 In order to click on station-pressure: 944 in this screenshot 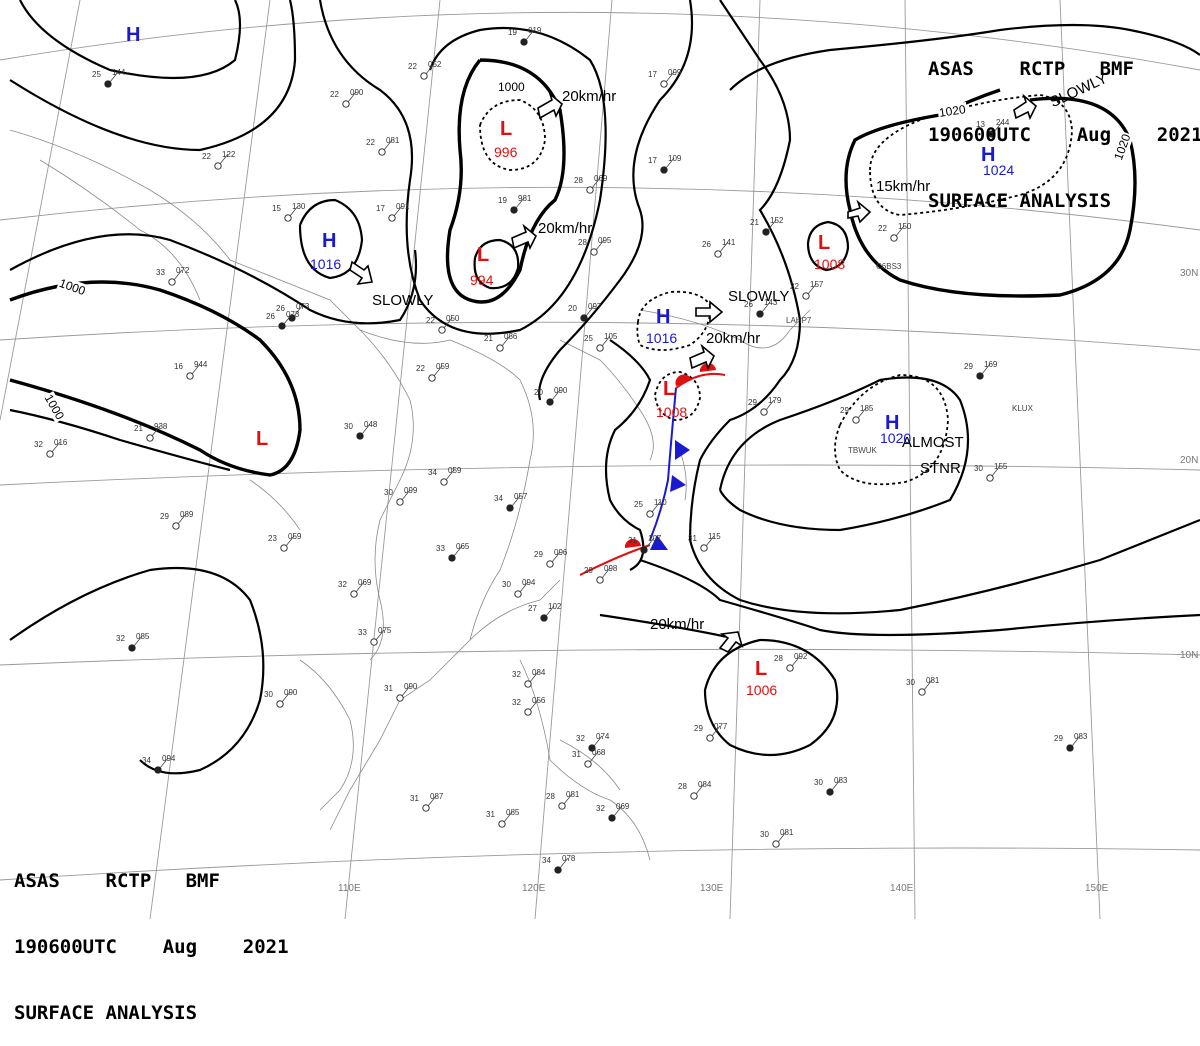, I will do `click(201, 364)`.